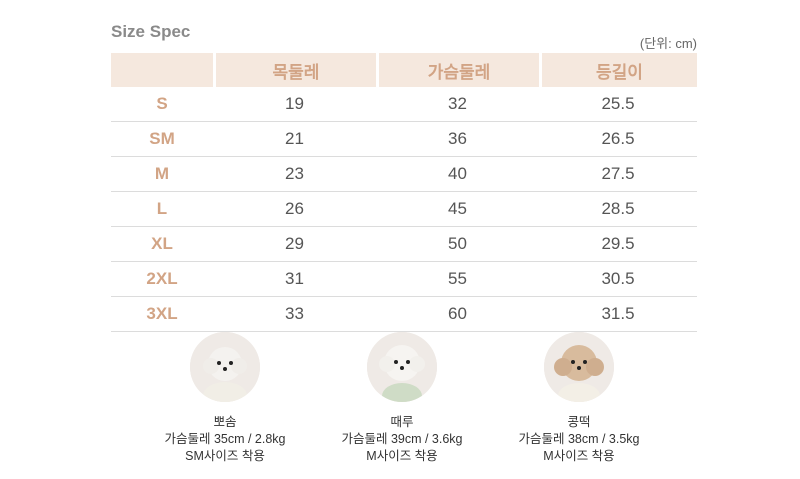  I want to click on dog-card: 때루 가슴둘레 39cm / 3.6kg M사이즈 착용, so click(402, 398).